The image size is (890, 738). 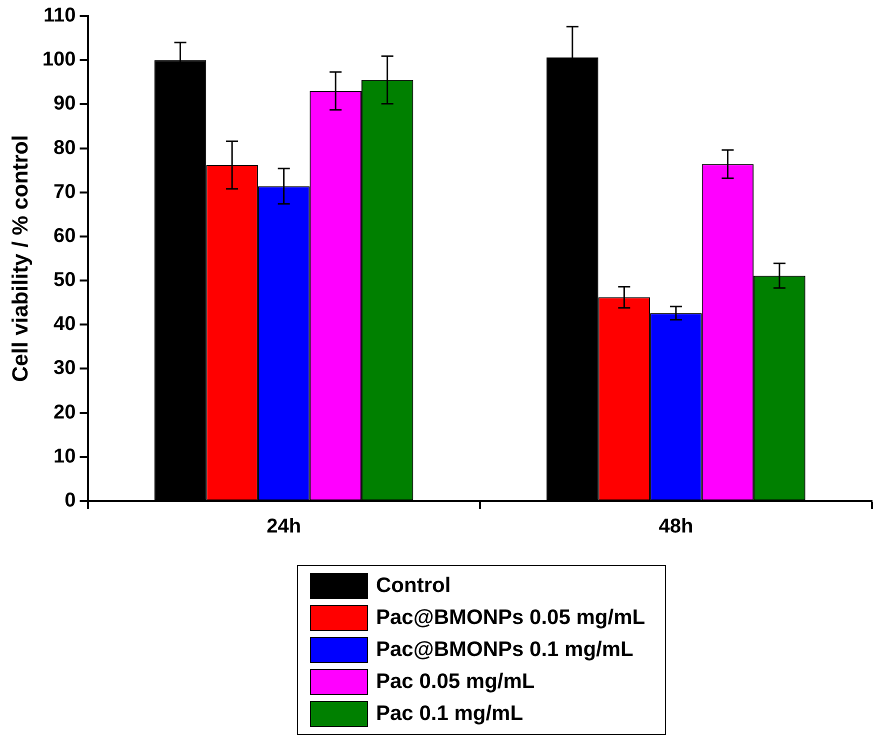 What do you see at coordinates (60, 15) in the screenshot?
I see `y-tick-label: 110` at bounding box center [60, 15].